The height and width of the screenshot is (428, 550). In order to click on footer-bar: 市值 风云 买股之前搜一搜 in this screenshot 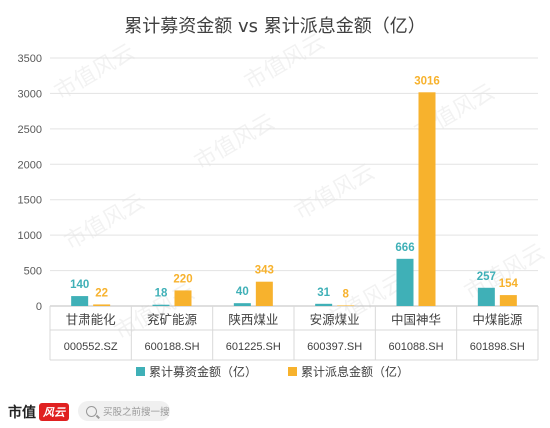, I will do `click(275, 412)`.